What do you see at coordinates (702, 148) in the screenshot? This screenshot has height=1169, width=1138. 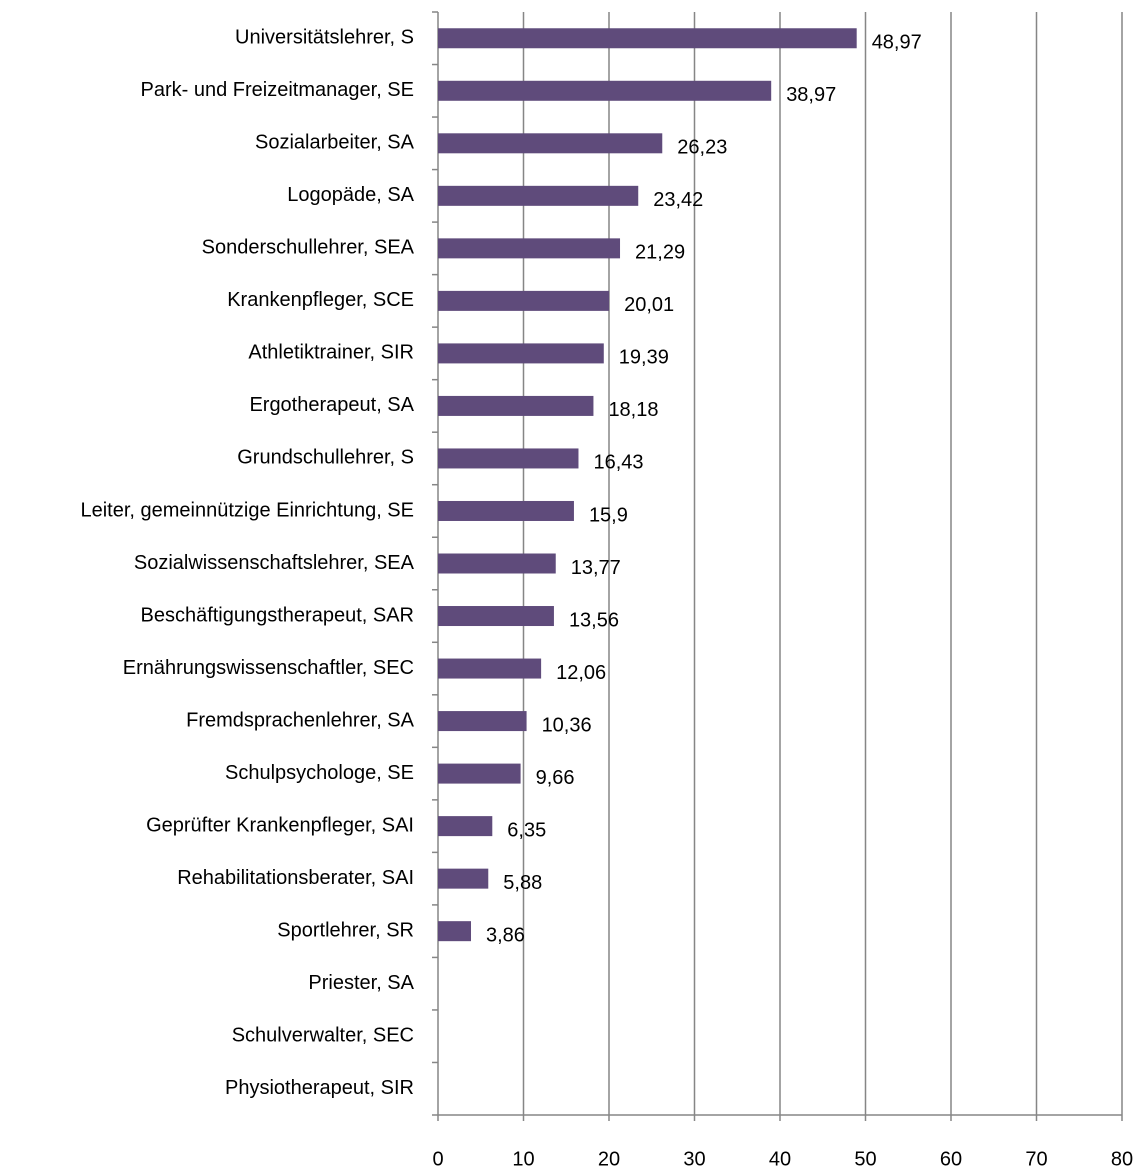 I see `data-label: 26,23` at bounding box center [702, 148].